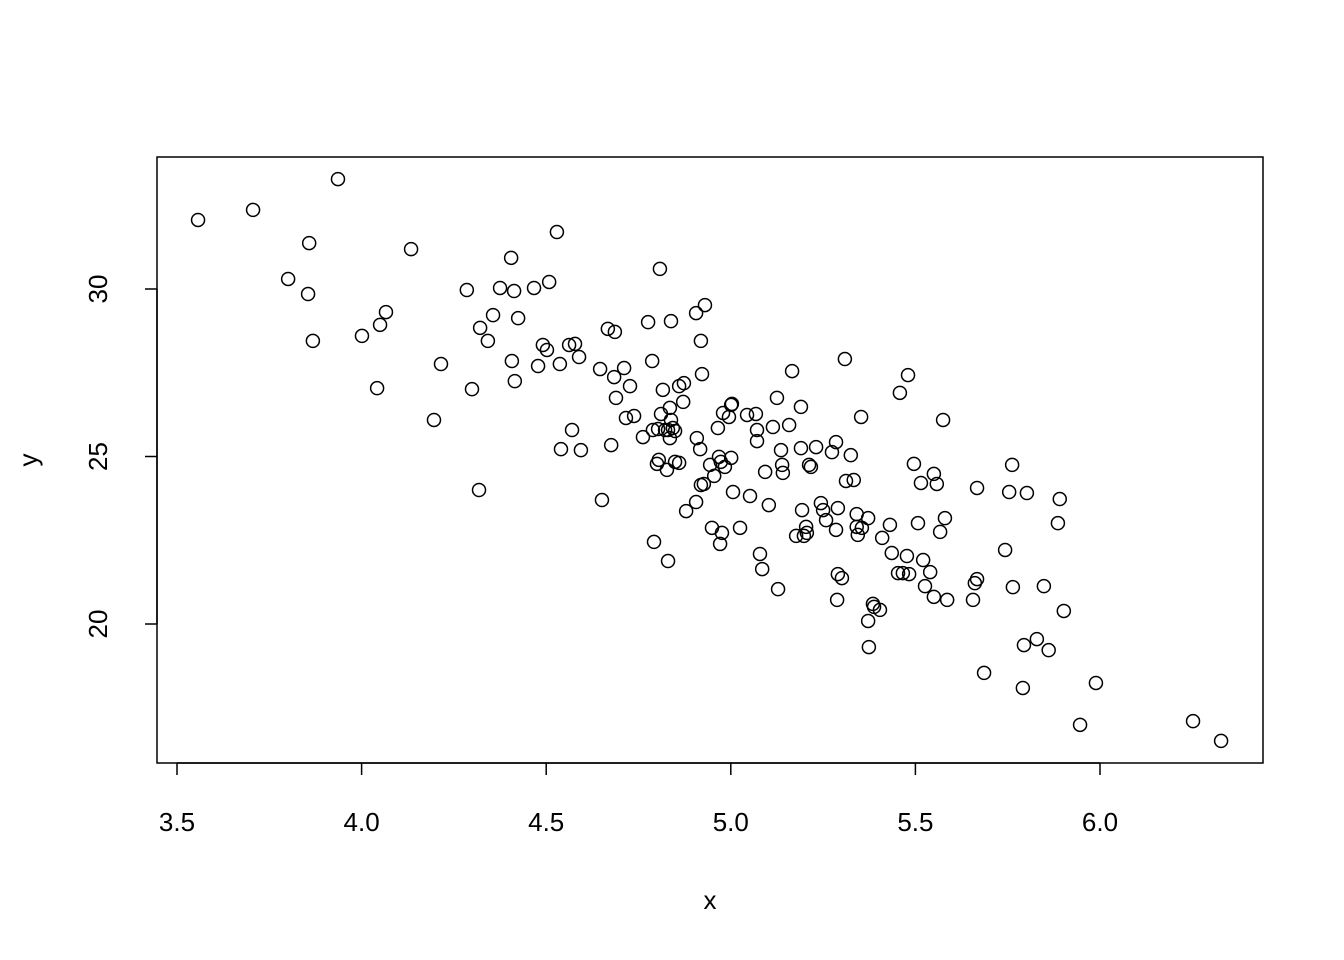 The width and height of the screenshot is (1344, 960). Describe the element at coordinates (1100, 822) in the screenshot. I see `x-tick-label: 6.0` at that location.